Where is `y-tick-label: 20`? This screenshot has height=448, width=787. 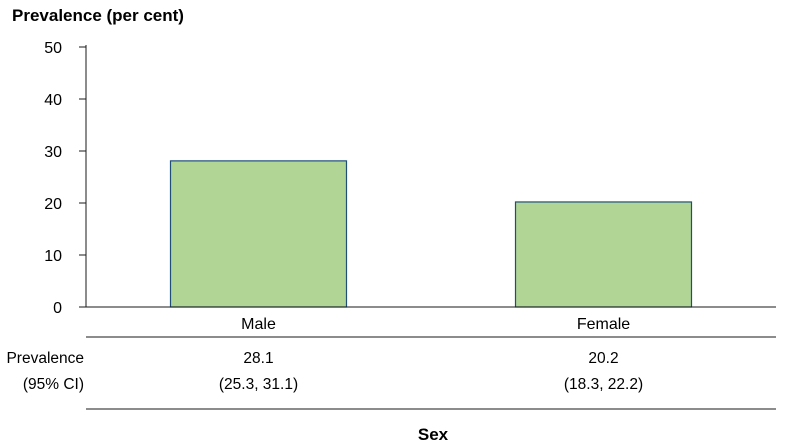
y-tick-label: 20 is located at coordinates (53, 204).